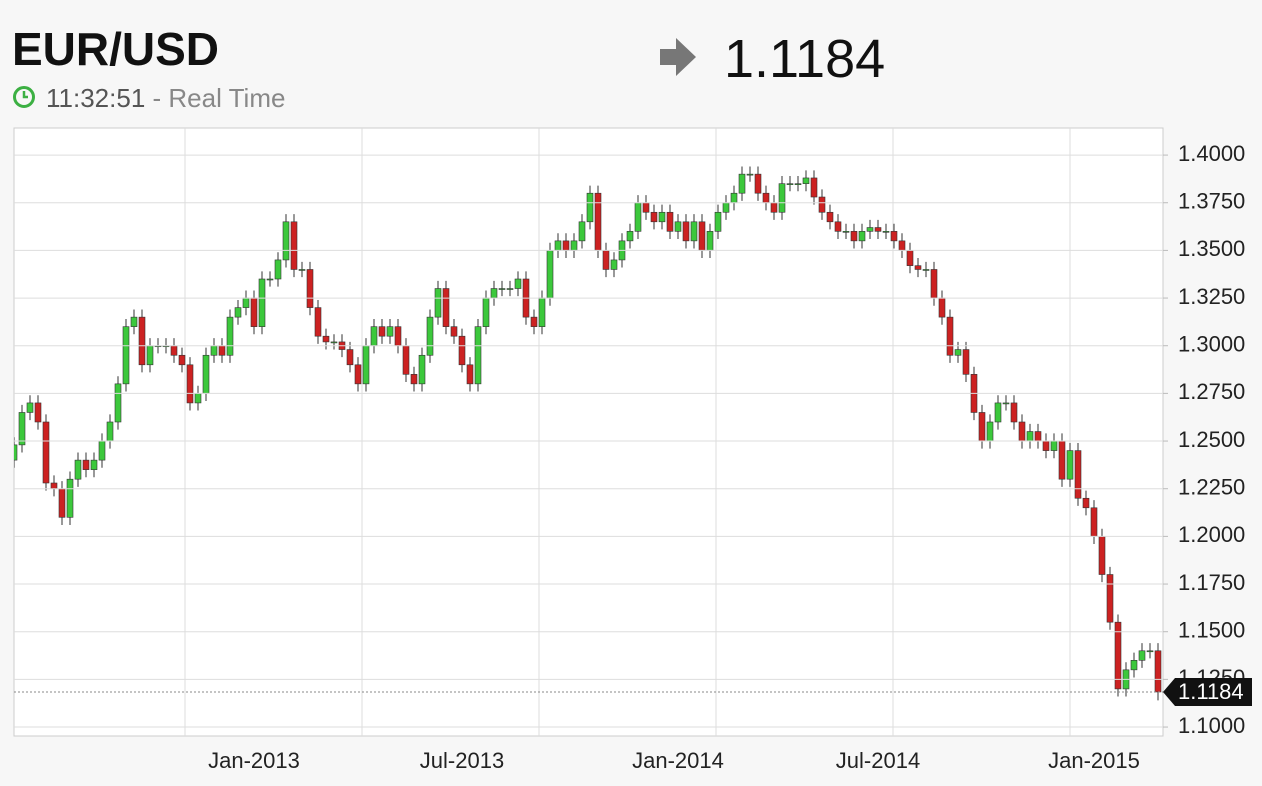 The width and height of the screenshot is (1262, 786). What do you see at coordinates (878, 760) in the screenshot?
I see `x-tick-label: Jul-2014` at bounding box center [878, 760].